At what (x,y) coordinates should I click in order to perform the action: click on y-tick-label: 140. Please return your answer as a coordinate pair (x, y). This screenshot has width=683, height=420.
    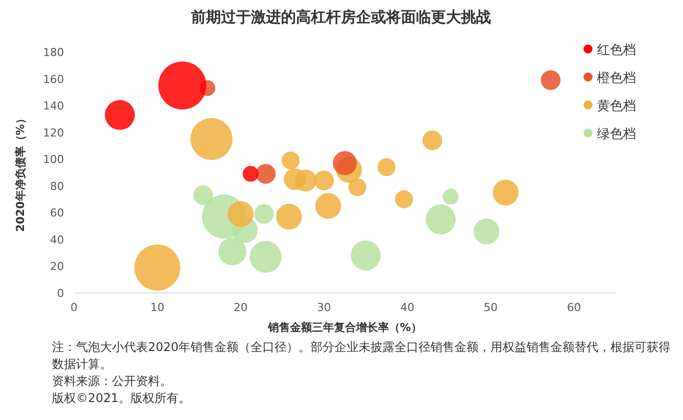
    Looking at the image, I should click on (53, 106).